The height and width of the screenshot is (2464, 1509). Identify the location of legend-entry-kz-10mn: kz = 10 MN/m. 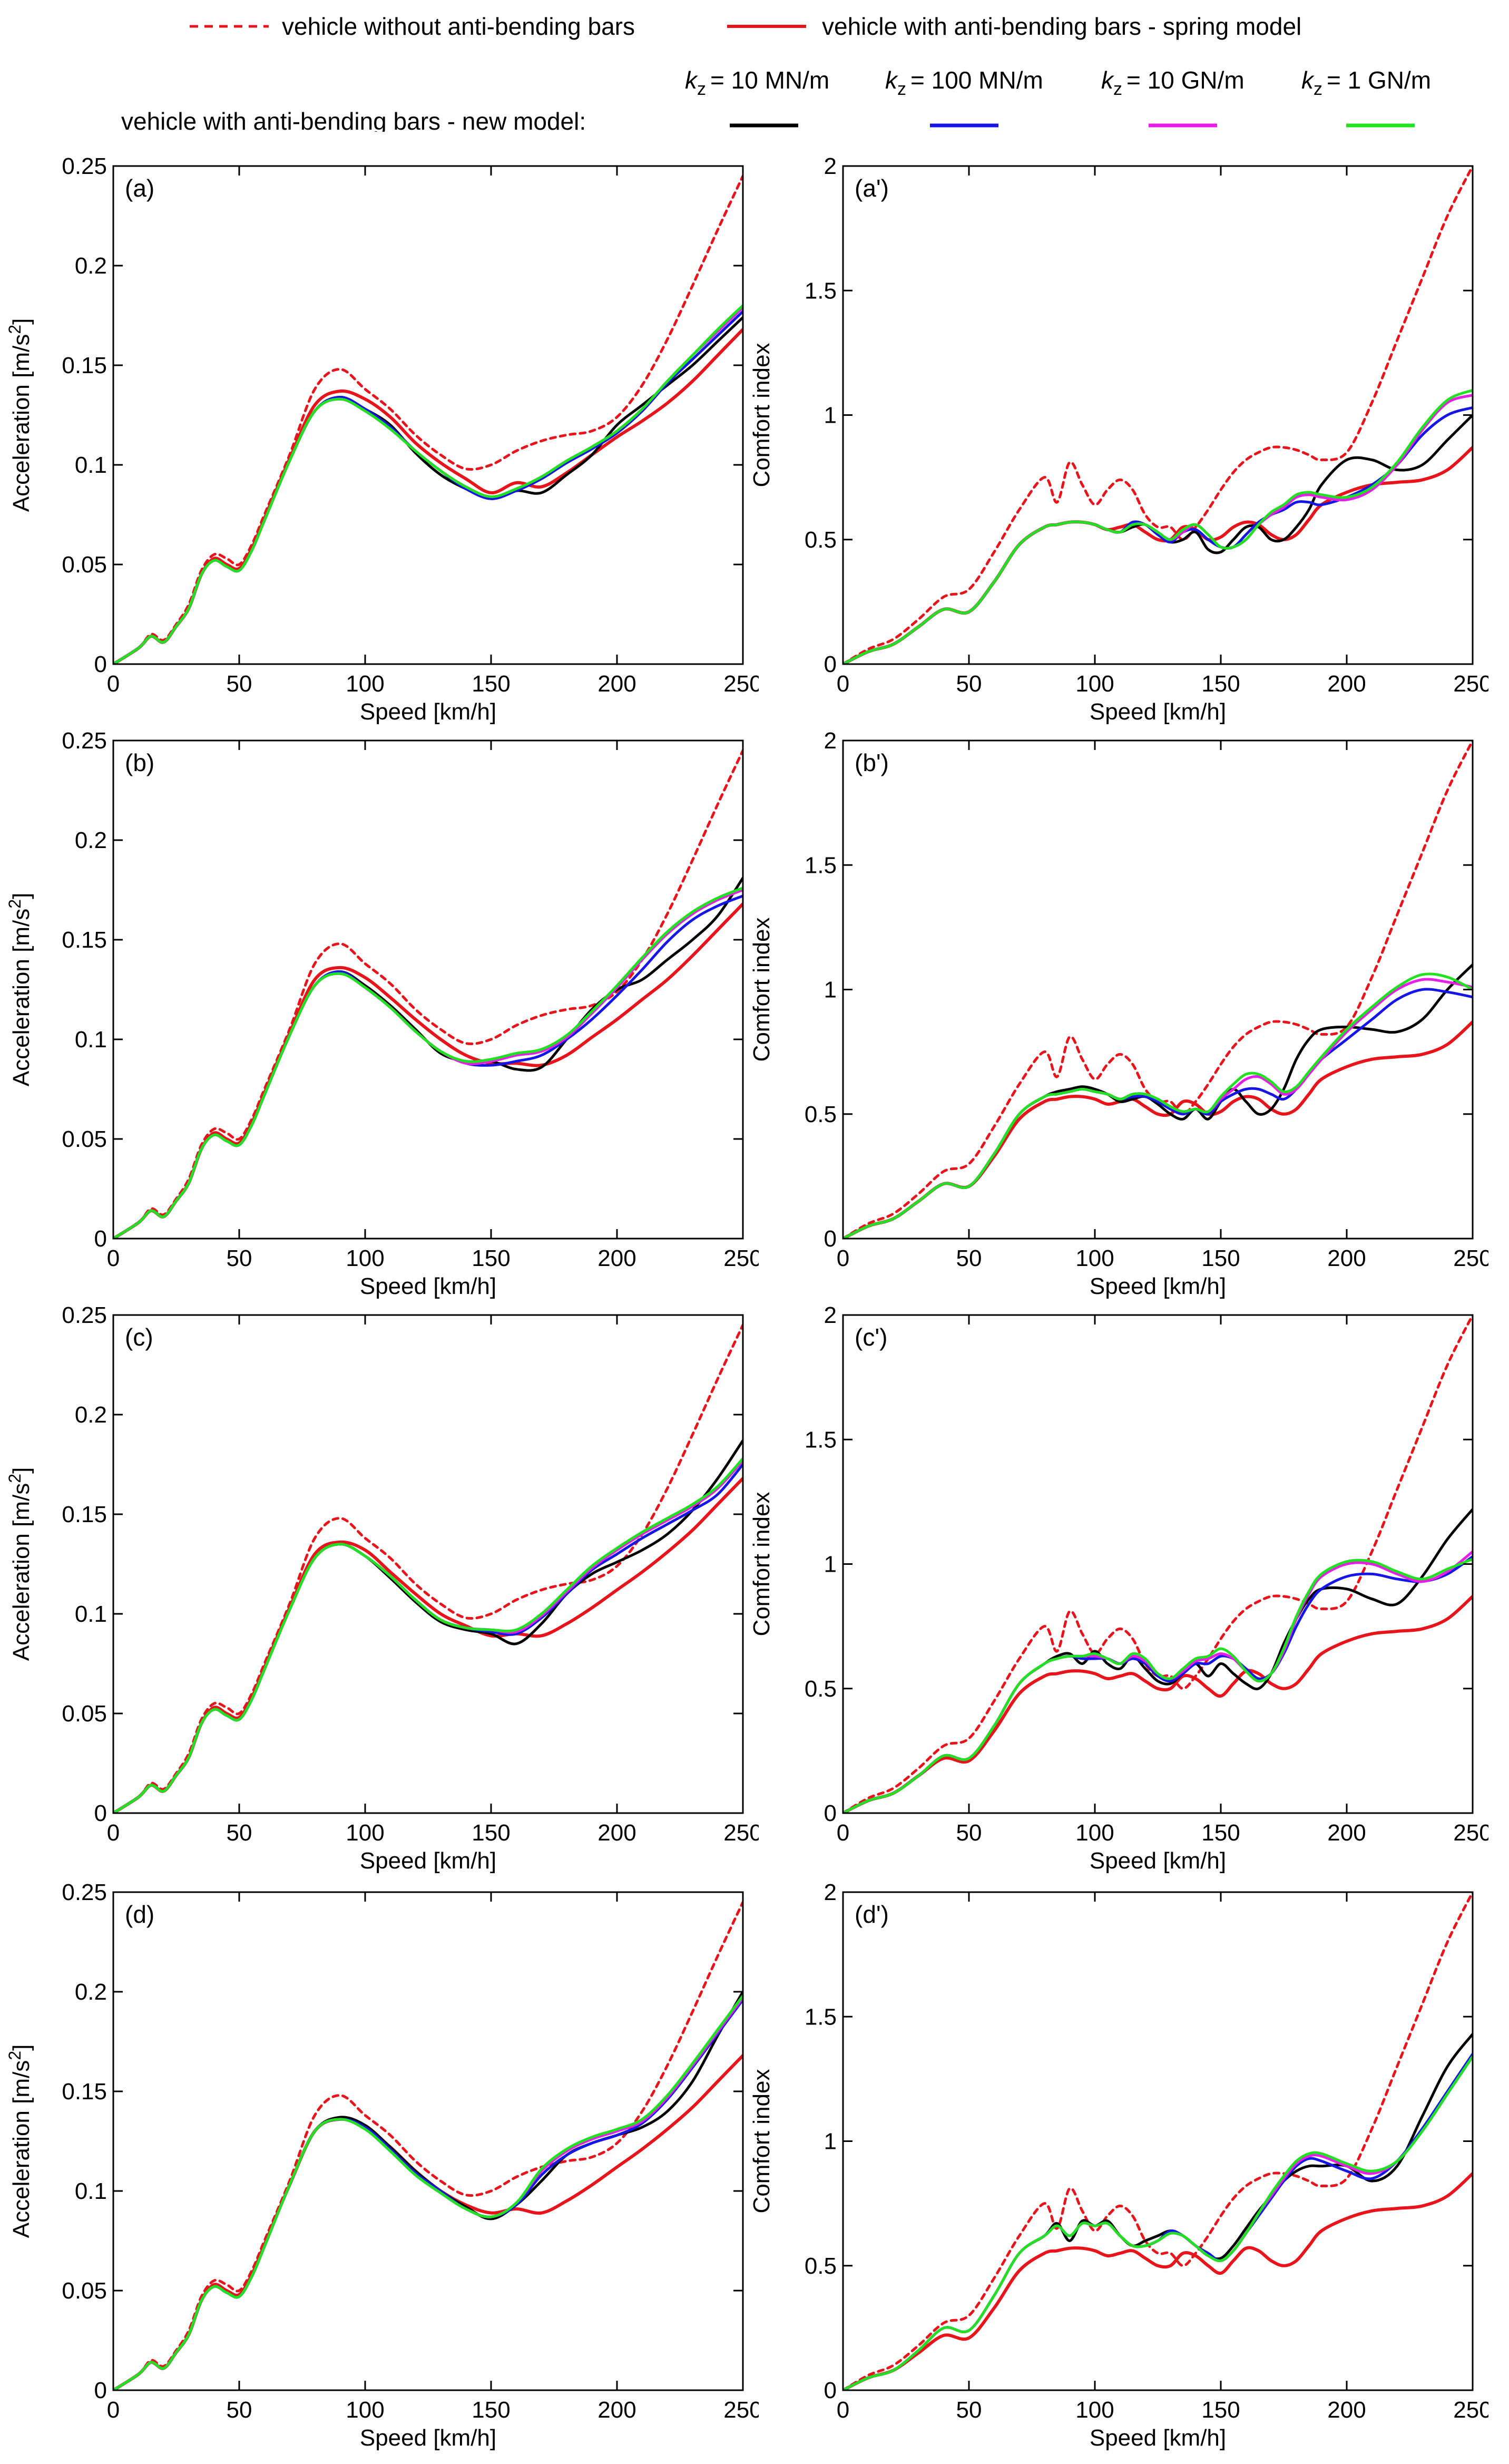
(757, 97).